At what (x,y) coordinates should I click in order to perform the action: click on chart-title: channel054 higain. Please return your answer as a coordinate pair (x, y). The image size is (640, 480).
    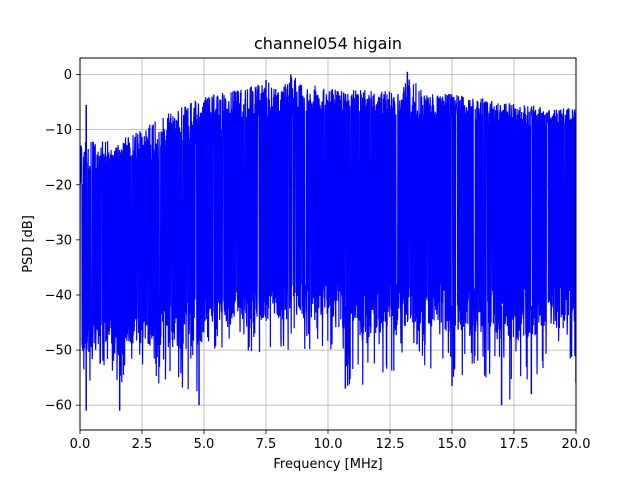
    Looking at the image, I should click on (328, 43).